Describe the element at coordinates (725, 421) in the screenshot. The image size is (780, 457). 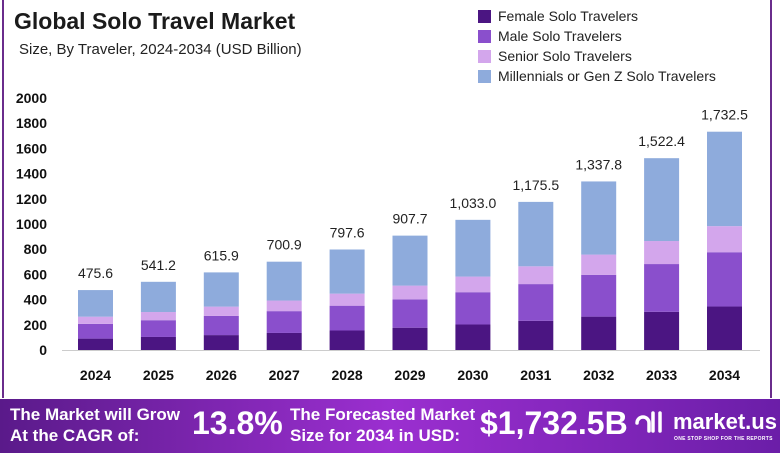
I see `brand-name: market.us` at that location.